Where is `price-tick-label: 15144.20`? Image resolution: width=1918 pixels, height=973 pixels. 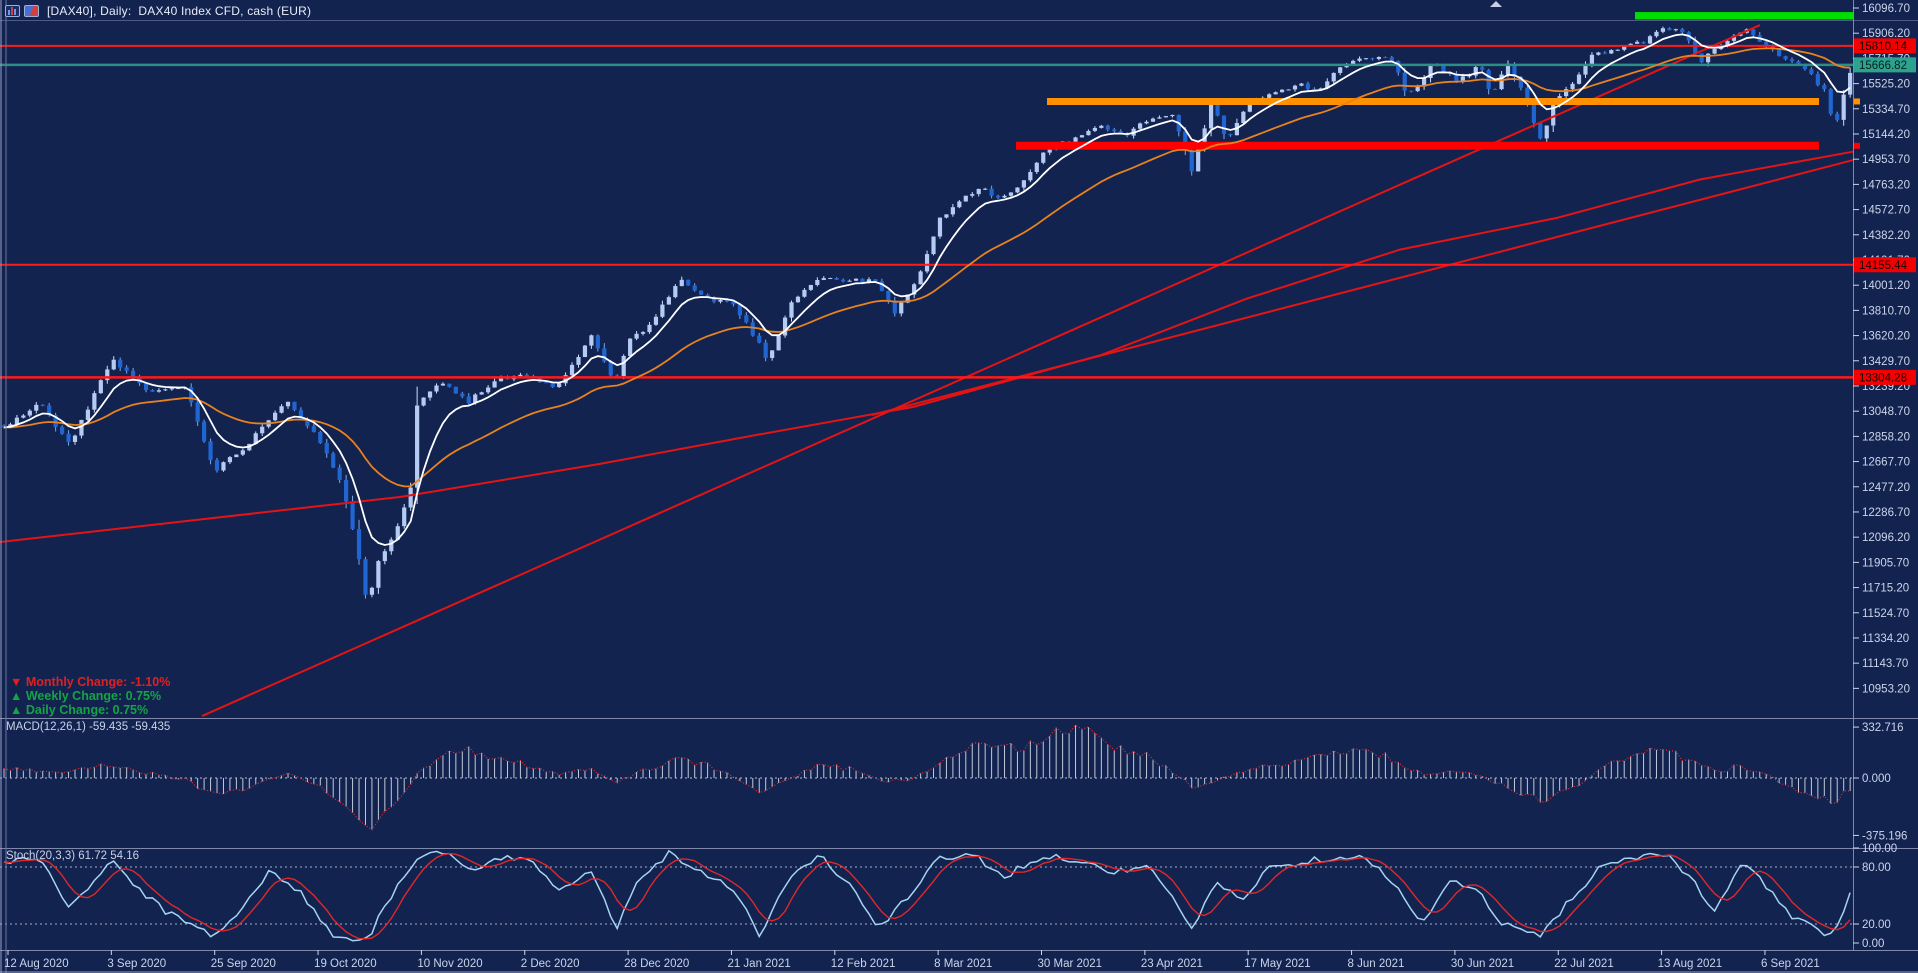
price-tick-label: 15144.20 is located at coordinates (1886, 135).